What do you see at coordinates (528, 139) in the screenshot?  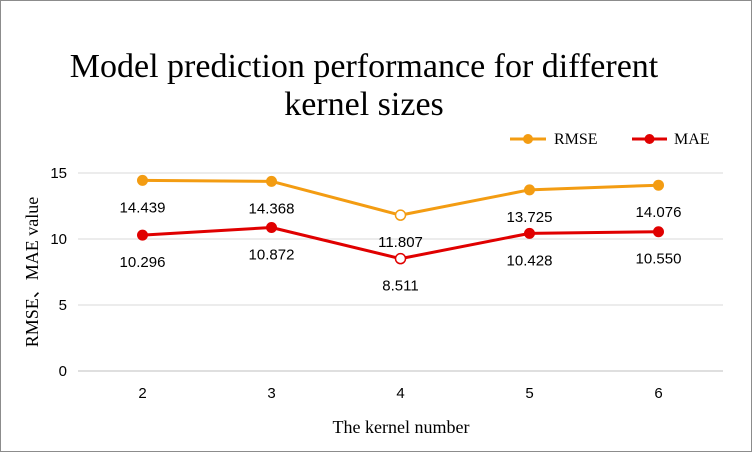 I see `legend-rmse-marker` at bounding box center [528, 139].